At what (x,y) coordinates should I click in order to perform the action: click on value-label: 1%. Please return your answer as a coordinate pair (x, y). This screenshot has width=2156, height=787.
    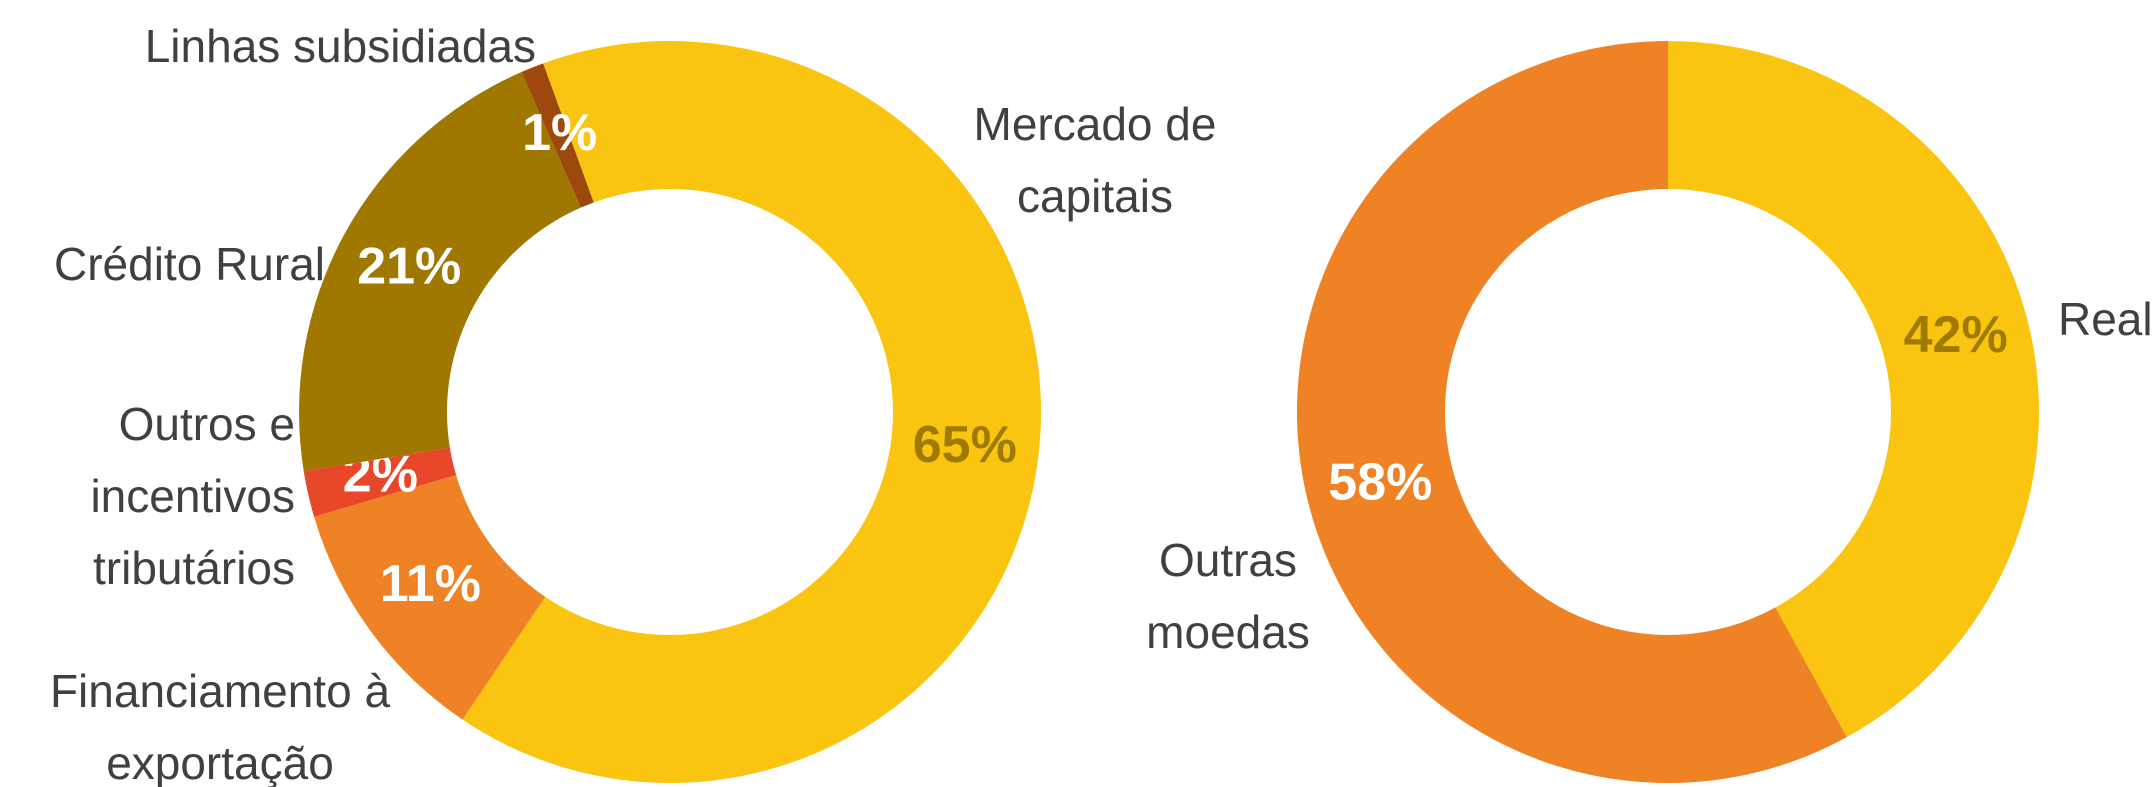
    Looking at the image, I should click on (559, 133).